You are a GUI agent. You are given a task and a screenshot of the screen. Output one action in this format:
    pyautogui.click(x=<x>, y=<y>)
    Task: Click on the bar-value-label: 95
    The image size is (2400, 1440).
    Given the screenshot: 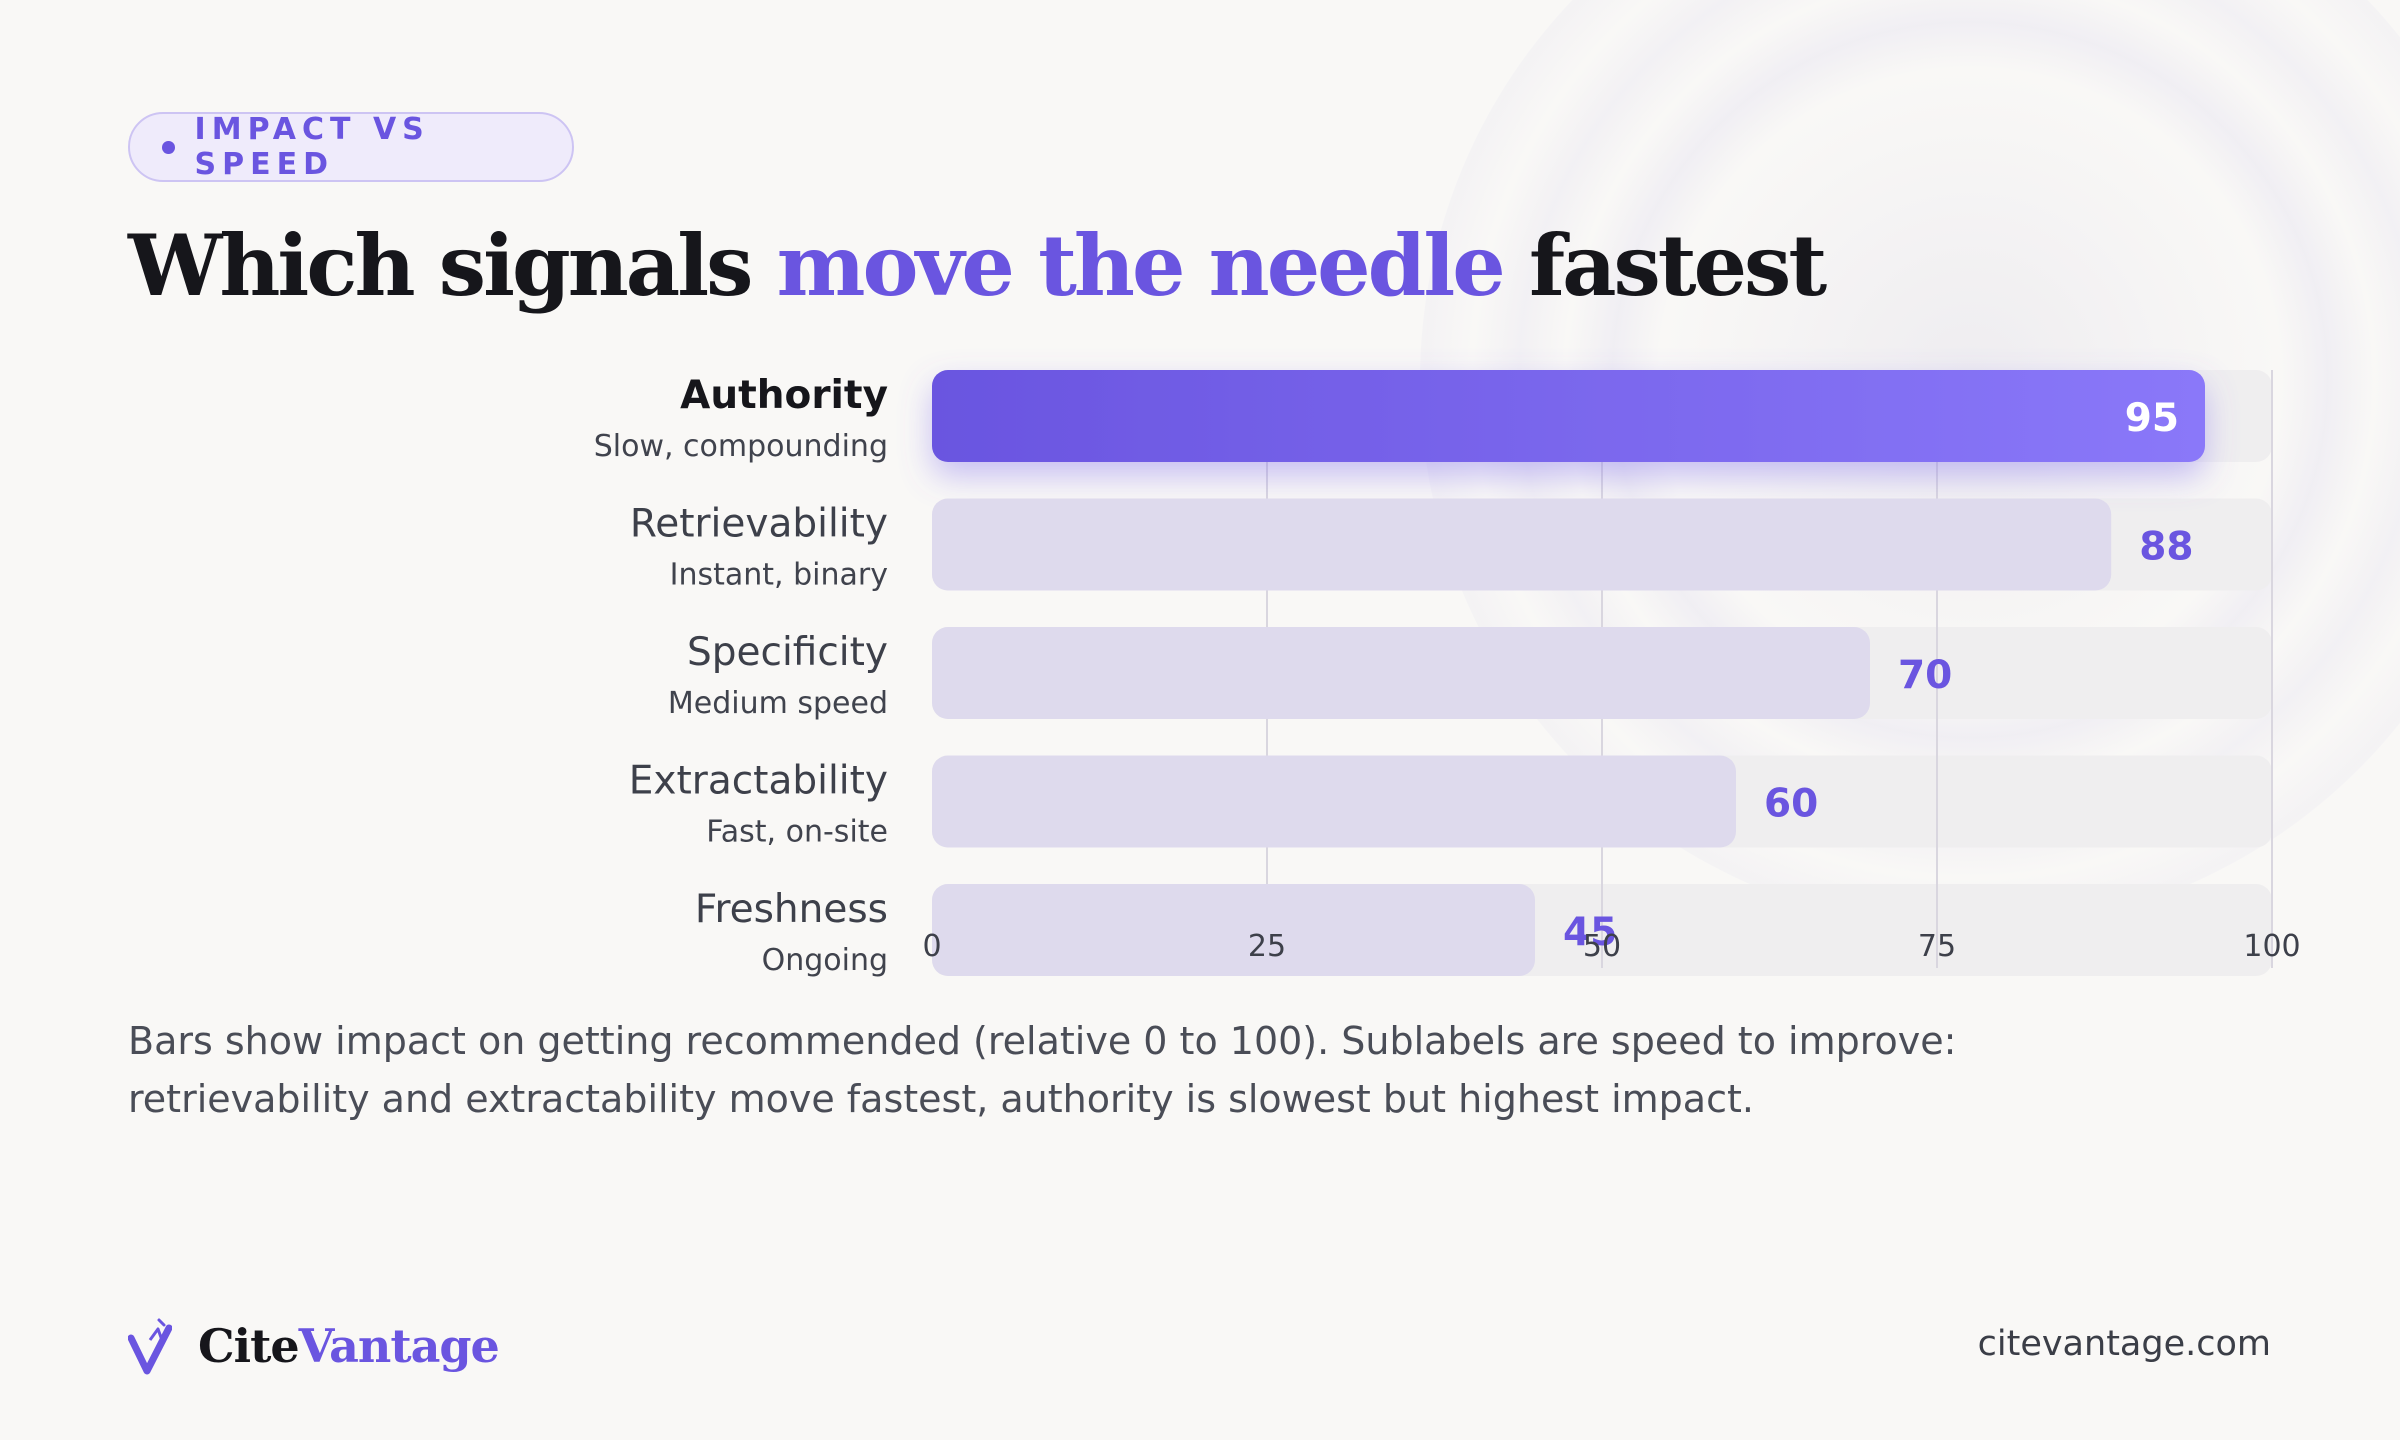 What is the action you would take?
    pyautogui.click(x=2152, y=418)
    